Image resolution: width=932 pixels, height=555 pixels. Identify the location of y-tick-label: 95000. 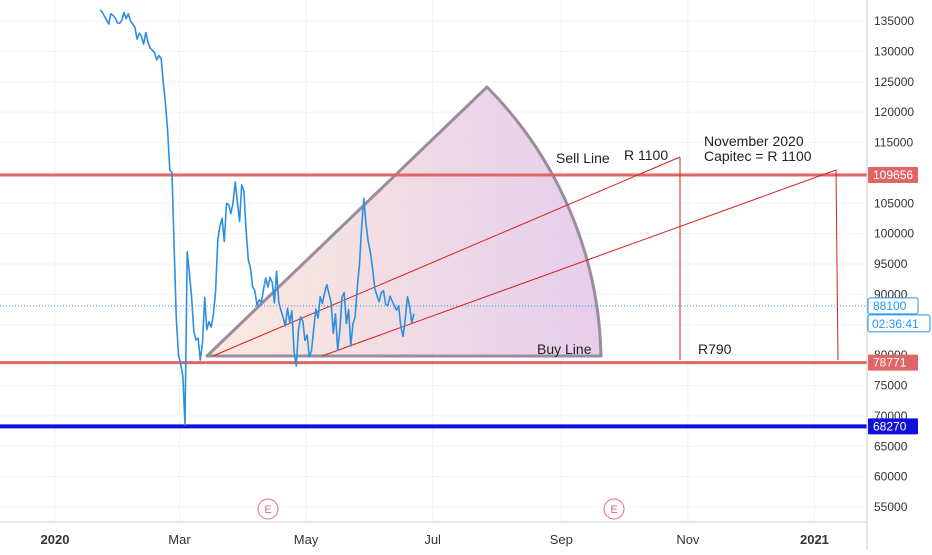
(891, 264).